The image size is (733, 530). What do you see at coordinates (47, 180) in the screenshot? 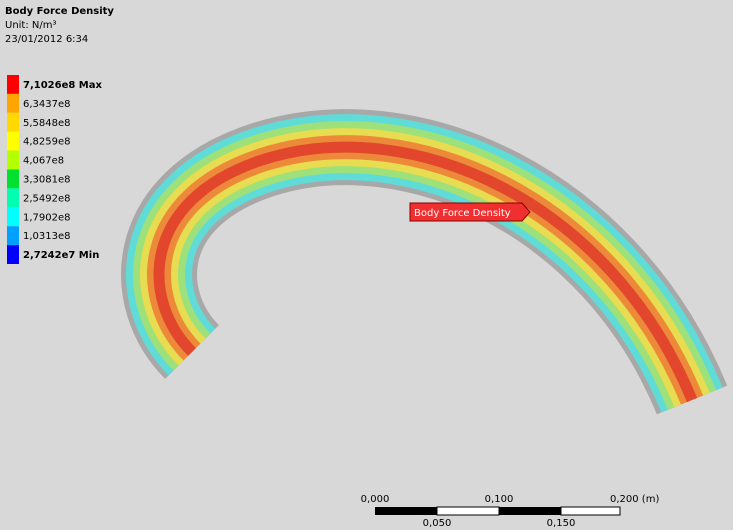
I see `legend-label: 3,3081e8` at bounding box center [47, 180].